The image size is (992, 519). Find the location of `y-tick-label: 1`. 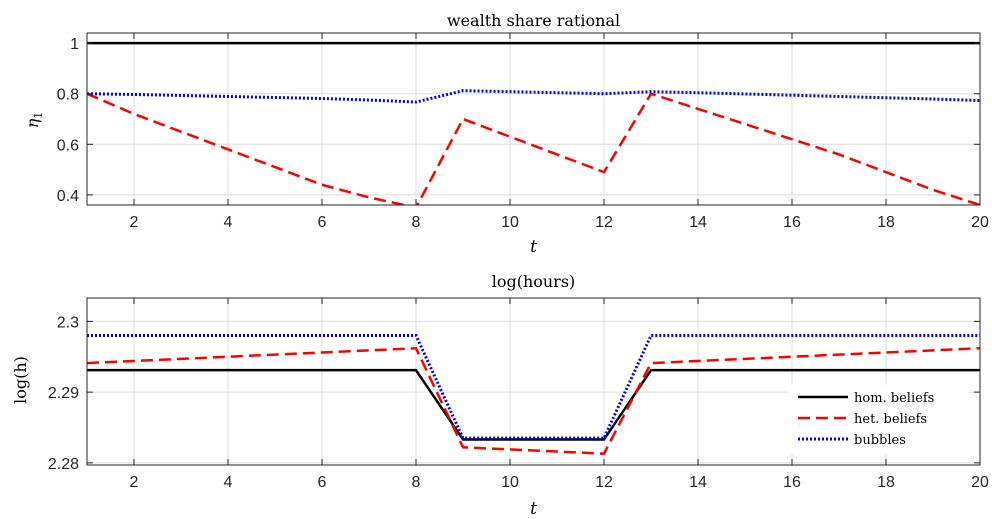

y-tick-label: 1 is located at coordinates (74, 44).